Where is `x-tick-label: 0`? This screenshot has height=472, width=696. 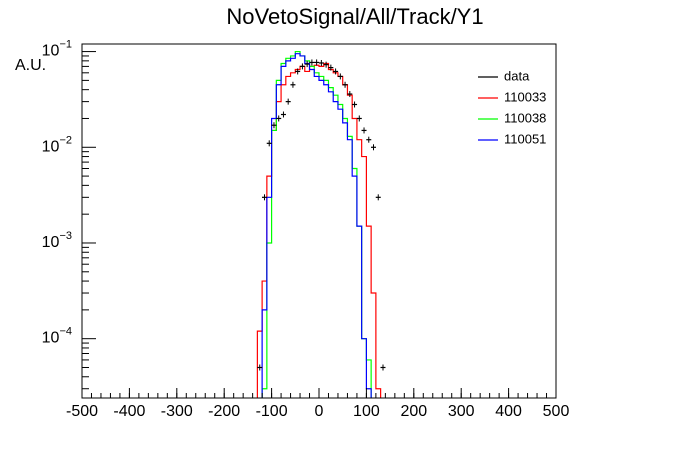 x-tick-label: 0 is located at coordinates (319, 411).